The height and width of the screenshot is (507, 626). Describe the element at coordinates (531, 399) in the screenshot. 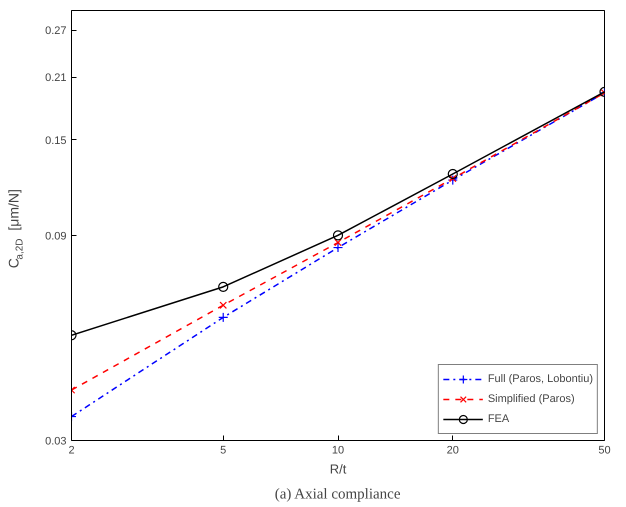

I see `legend-label: Simplified (Paros)` at that location.